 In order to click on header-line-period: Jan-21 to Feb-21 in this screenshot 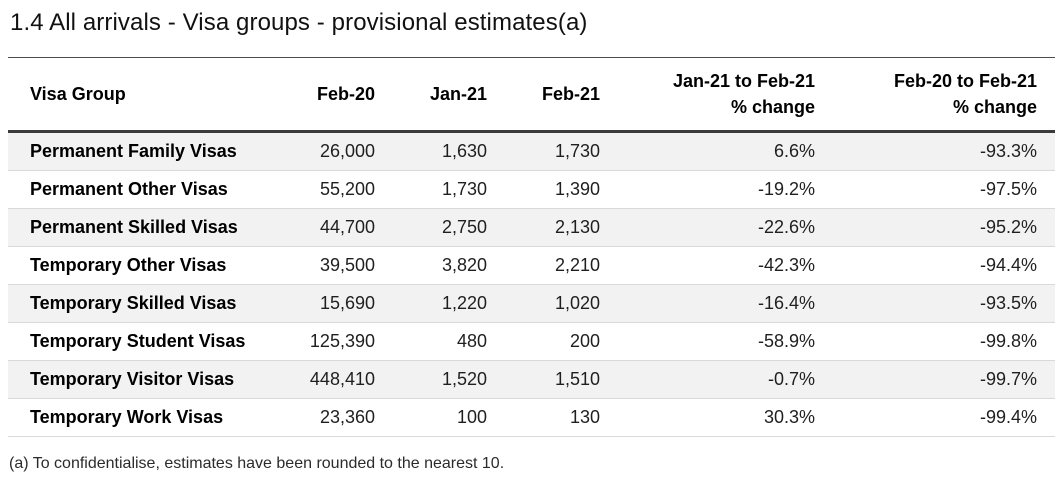, I will do `click(743, 81)`.